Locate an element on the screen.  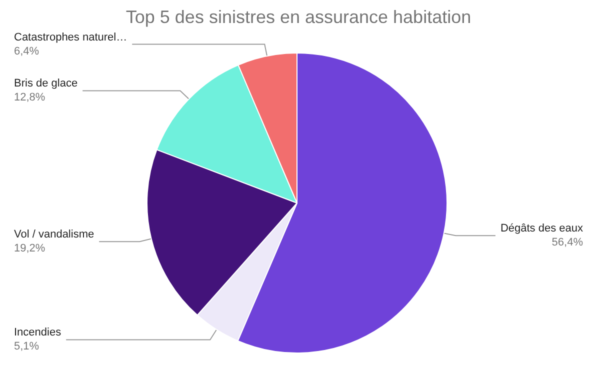
data-label: 56,4% is located at coordinates (568, 242).